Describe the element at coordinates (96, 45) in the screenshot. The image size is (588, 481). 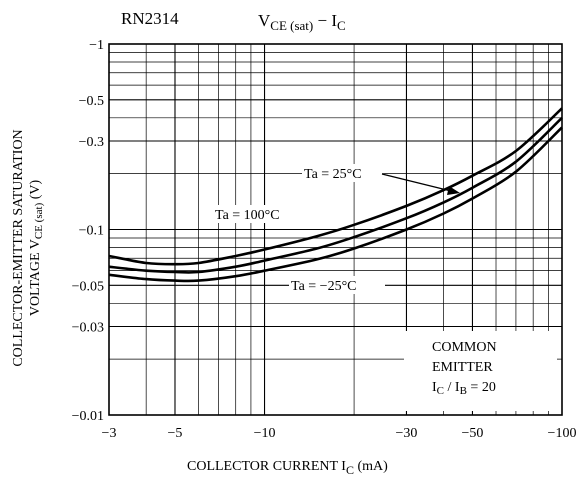
I see `y-tick-label: −1` at that location.